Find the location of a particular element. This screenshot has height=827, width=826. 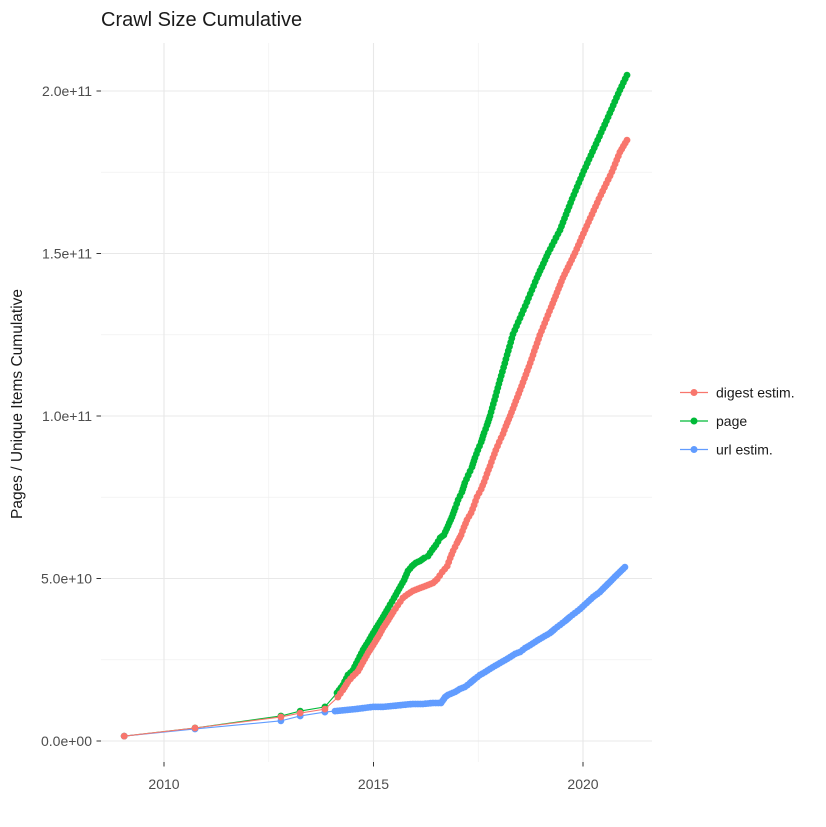

y-axis-title: Pages / Unique Items Cumulative is located at coordinates (17, 404).